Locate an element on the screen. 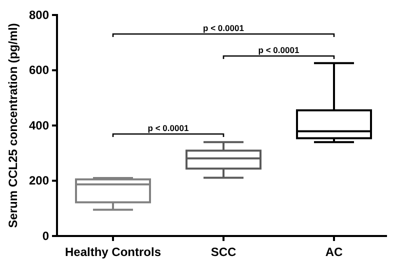  y-tick-label: 600 is located at coordinates (39, 70).